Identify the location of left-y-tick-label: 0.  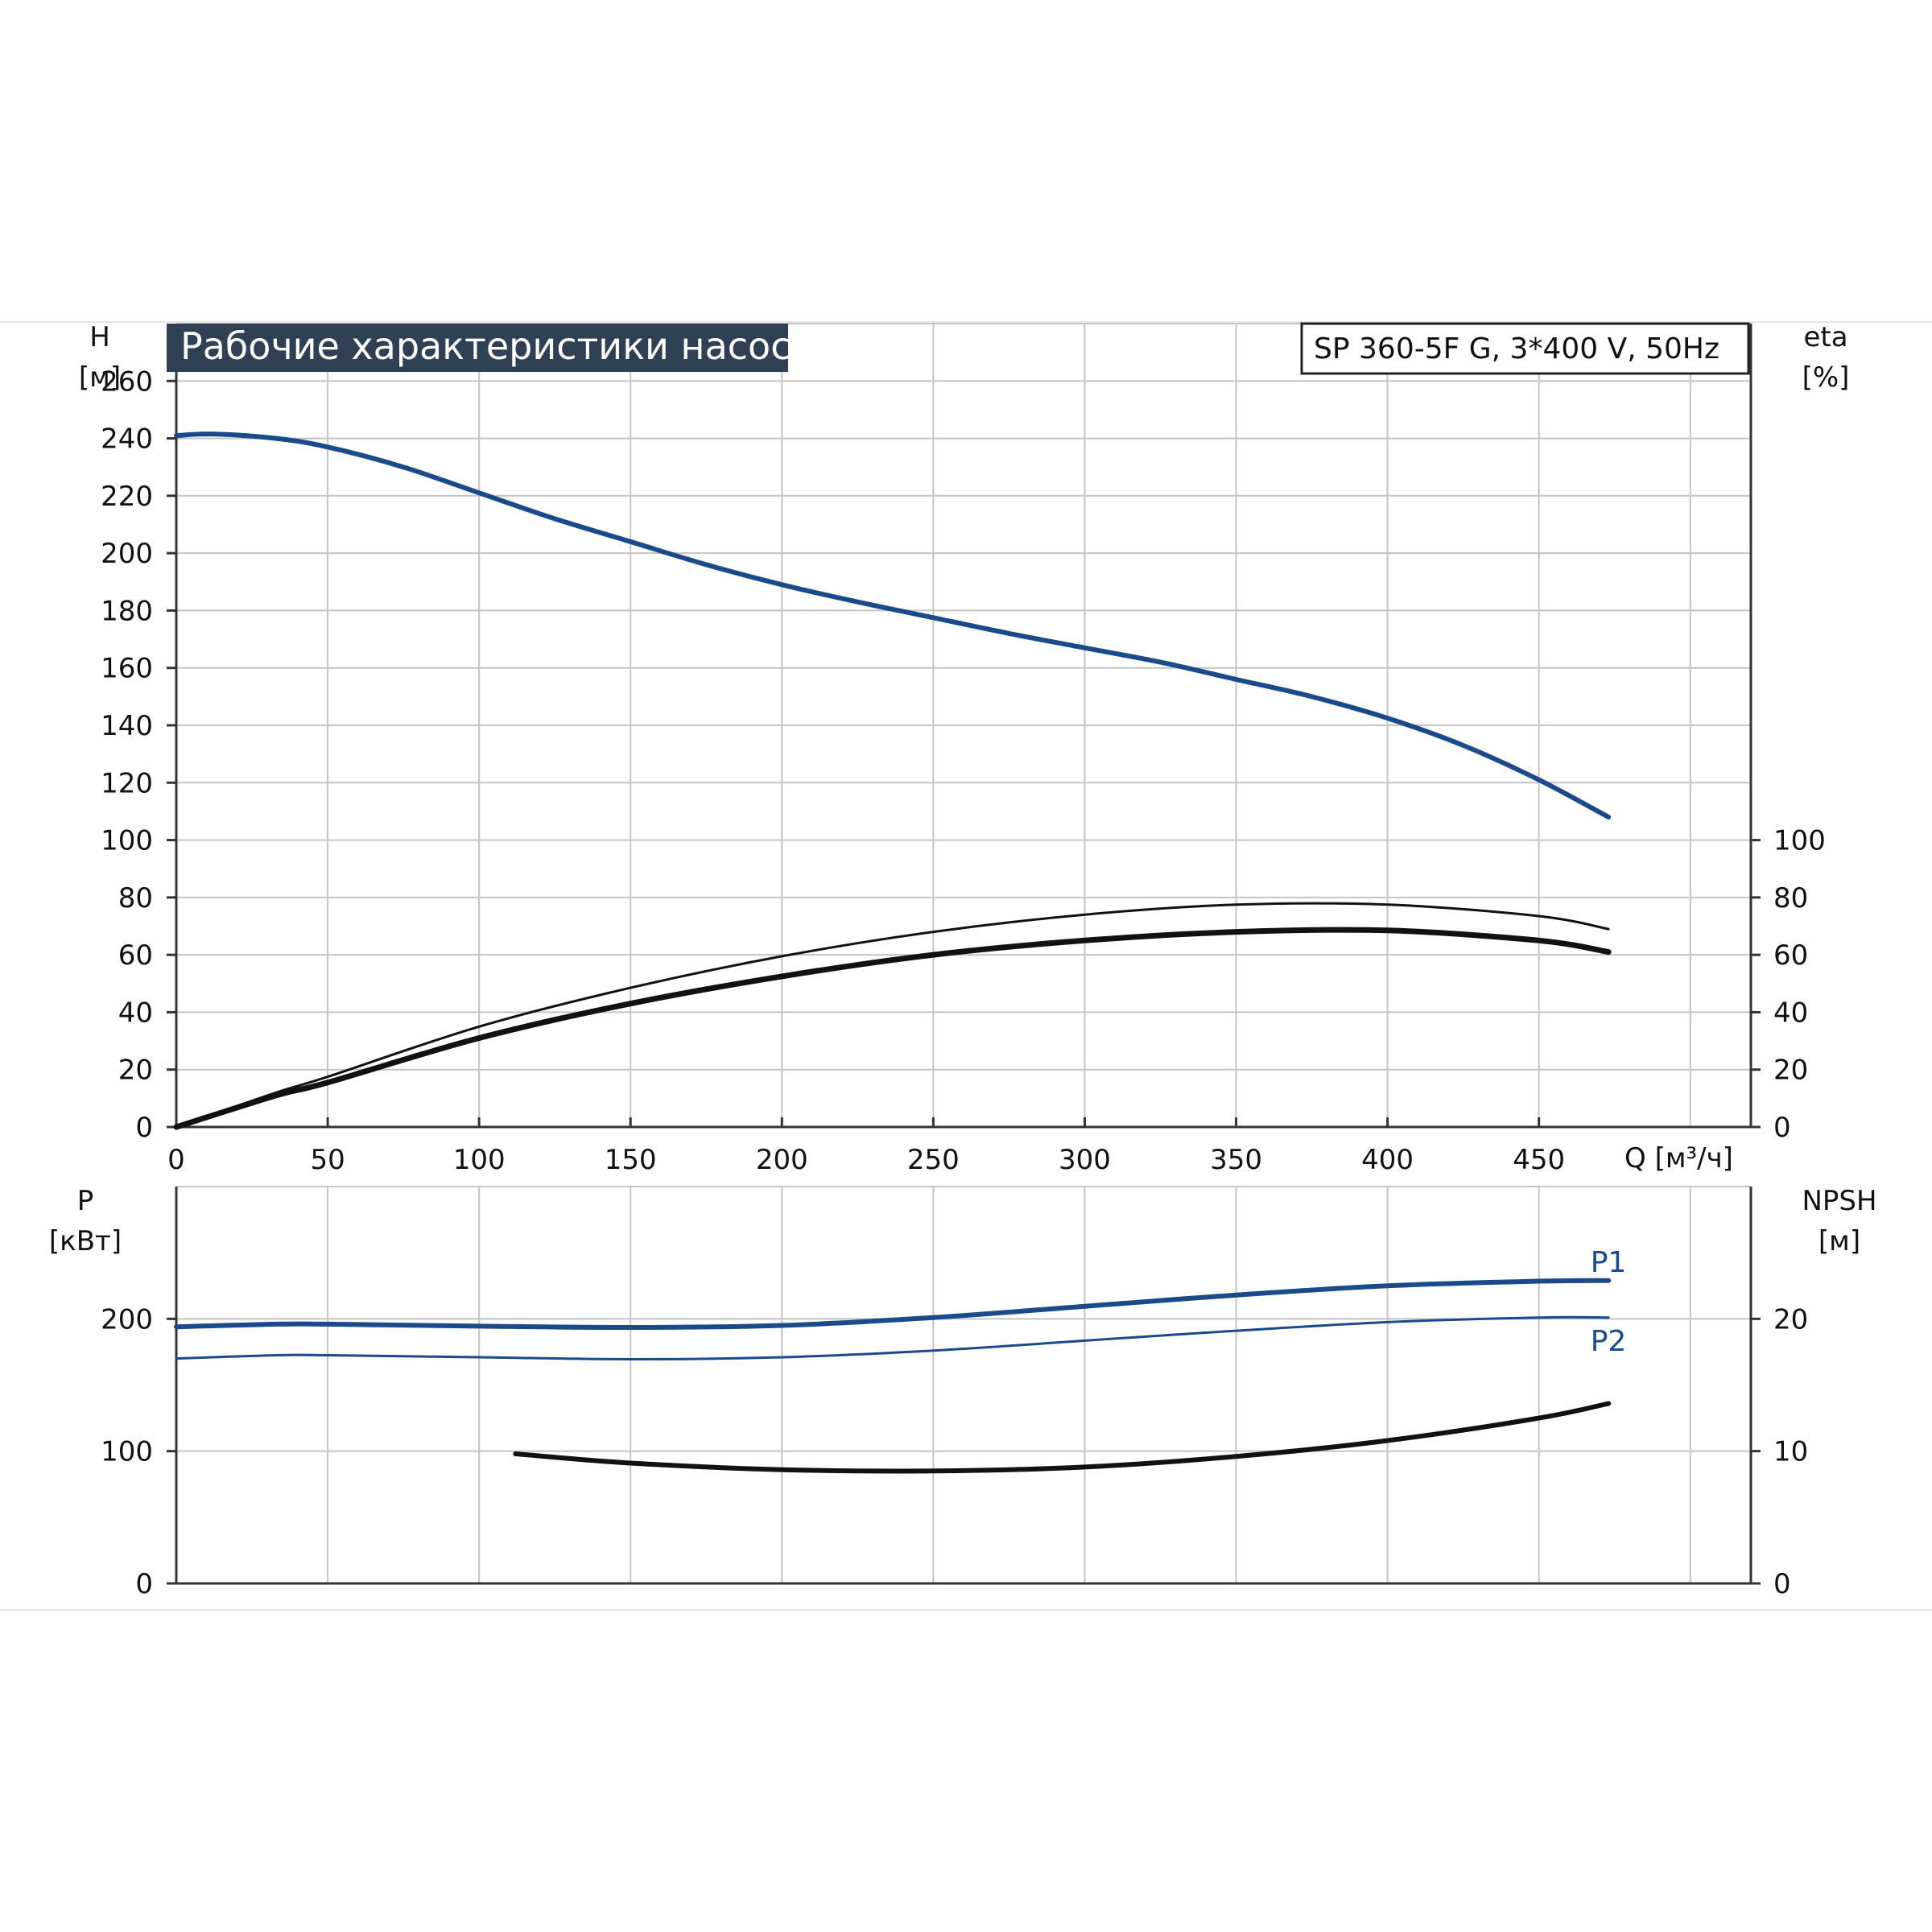
(144, 1128).